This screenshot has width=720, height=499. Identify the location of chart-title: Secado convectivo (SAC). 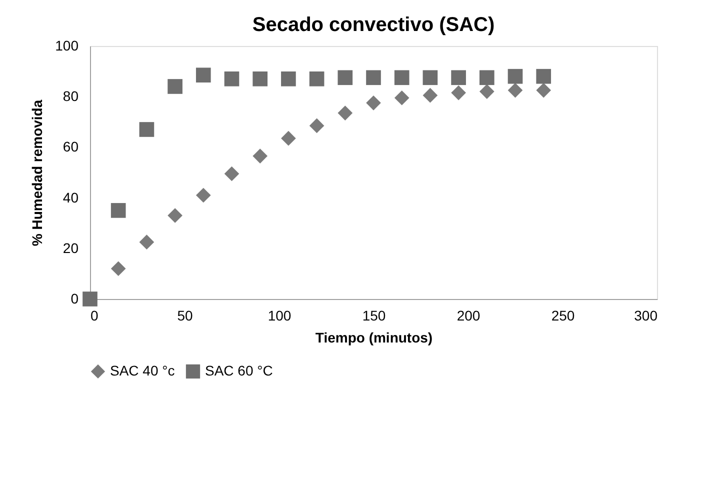
(373, 25).